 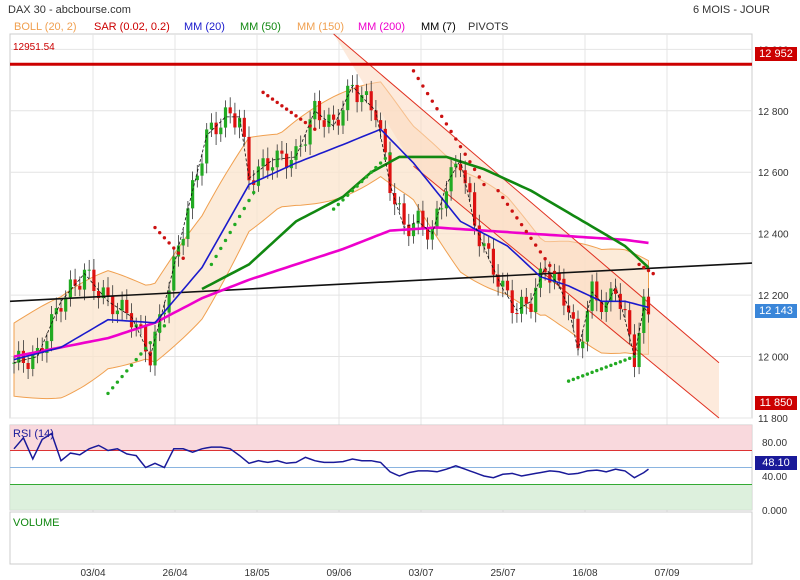 What do you see at coordinates (338, 573) in the screenshot?
I see `x-tick-label: 09/06` at bounding box center [338, 573].